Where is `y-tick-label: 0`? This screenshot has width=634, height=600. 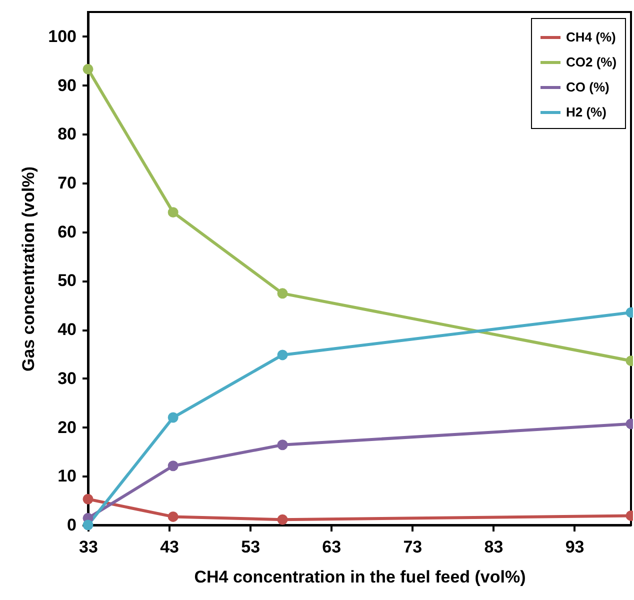 y-tick-label: 0 is located at coordinates (71, 525).